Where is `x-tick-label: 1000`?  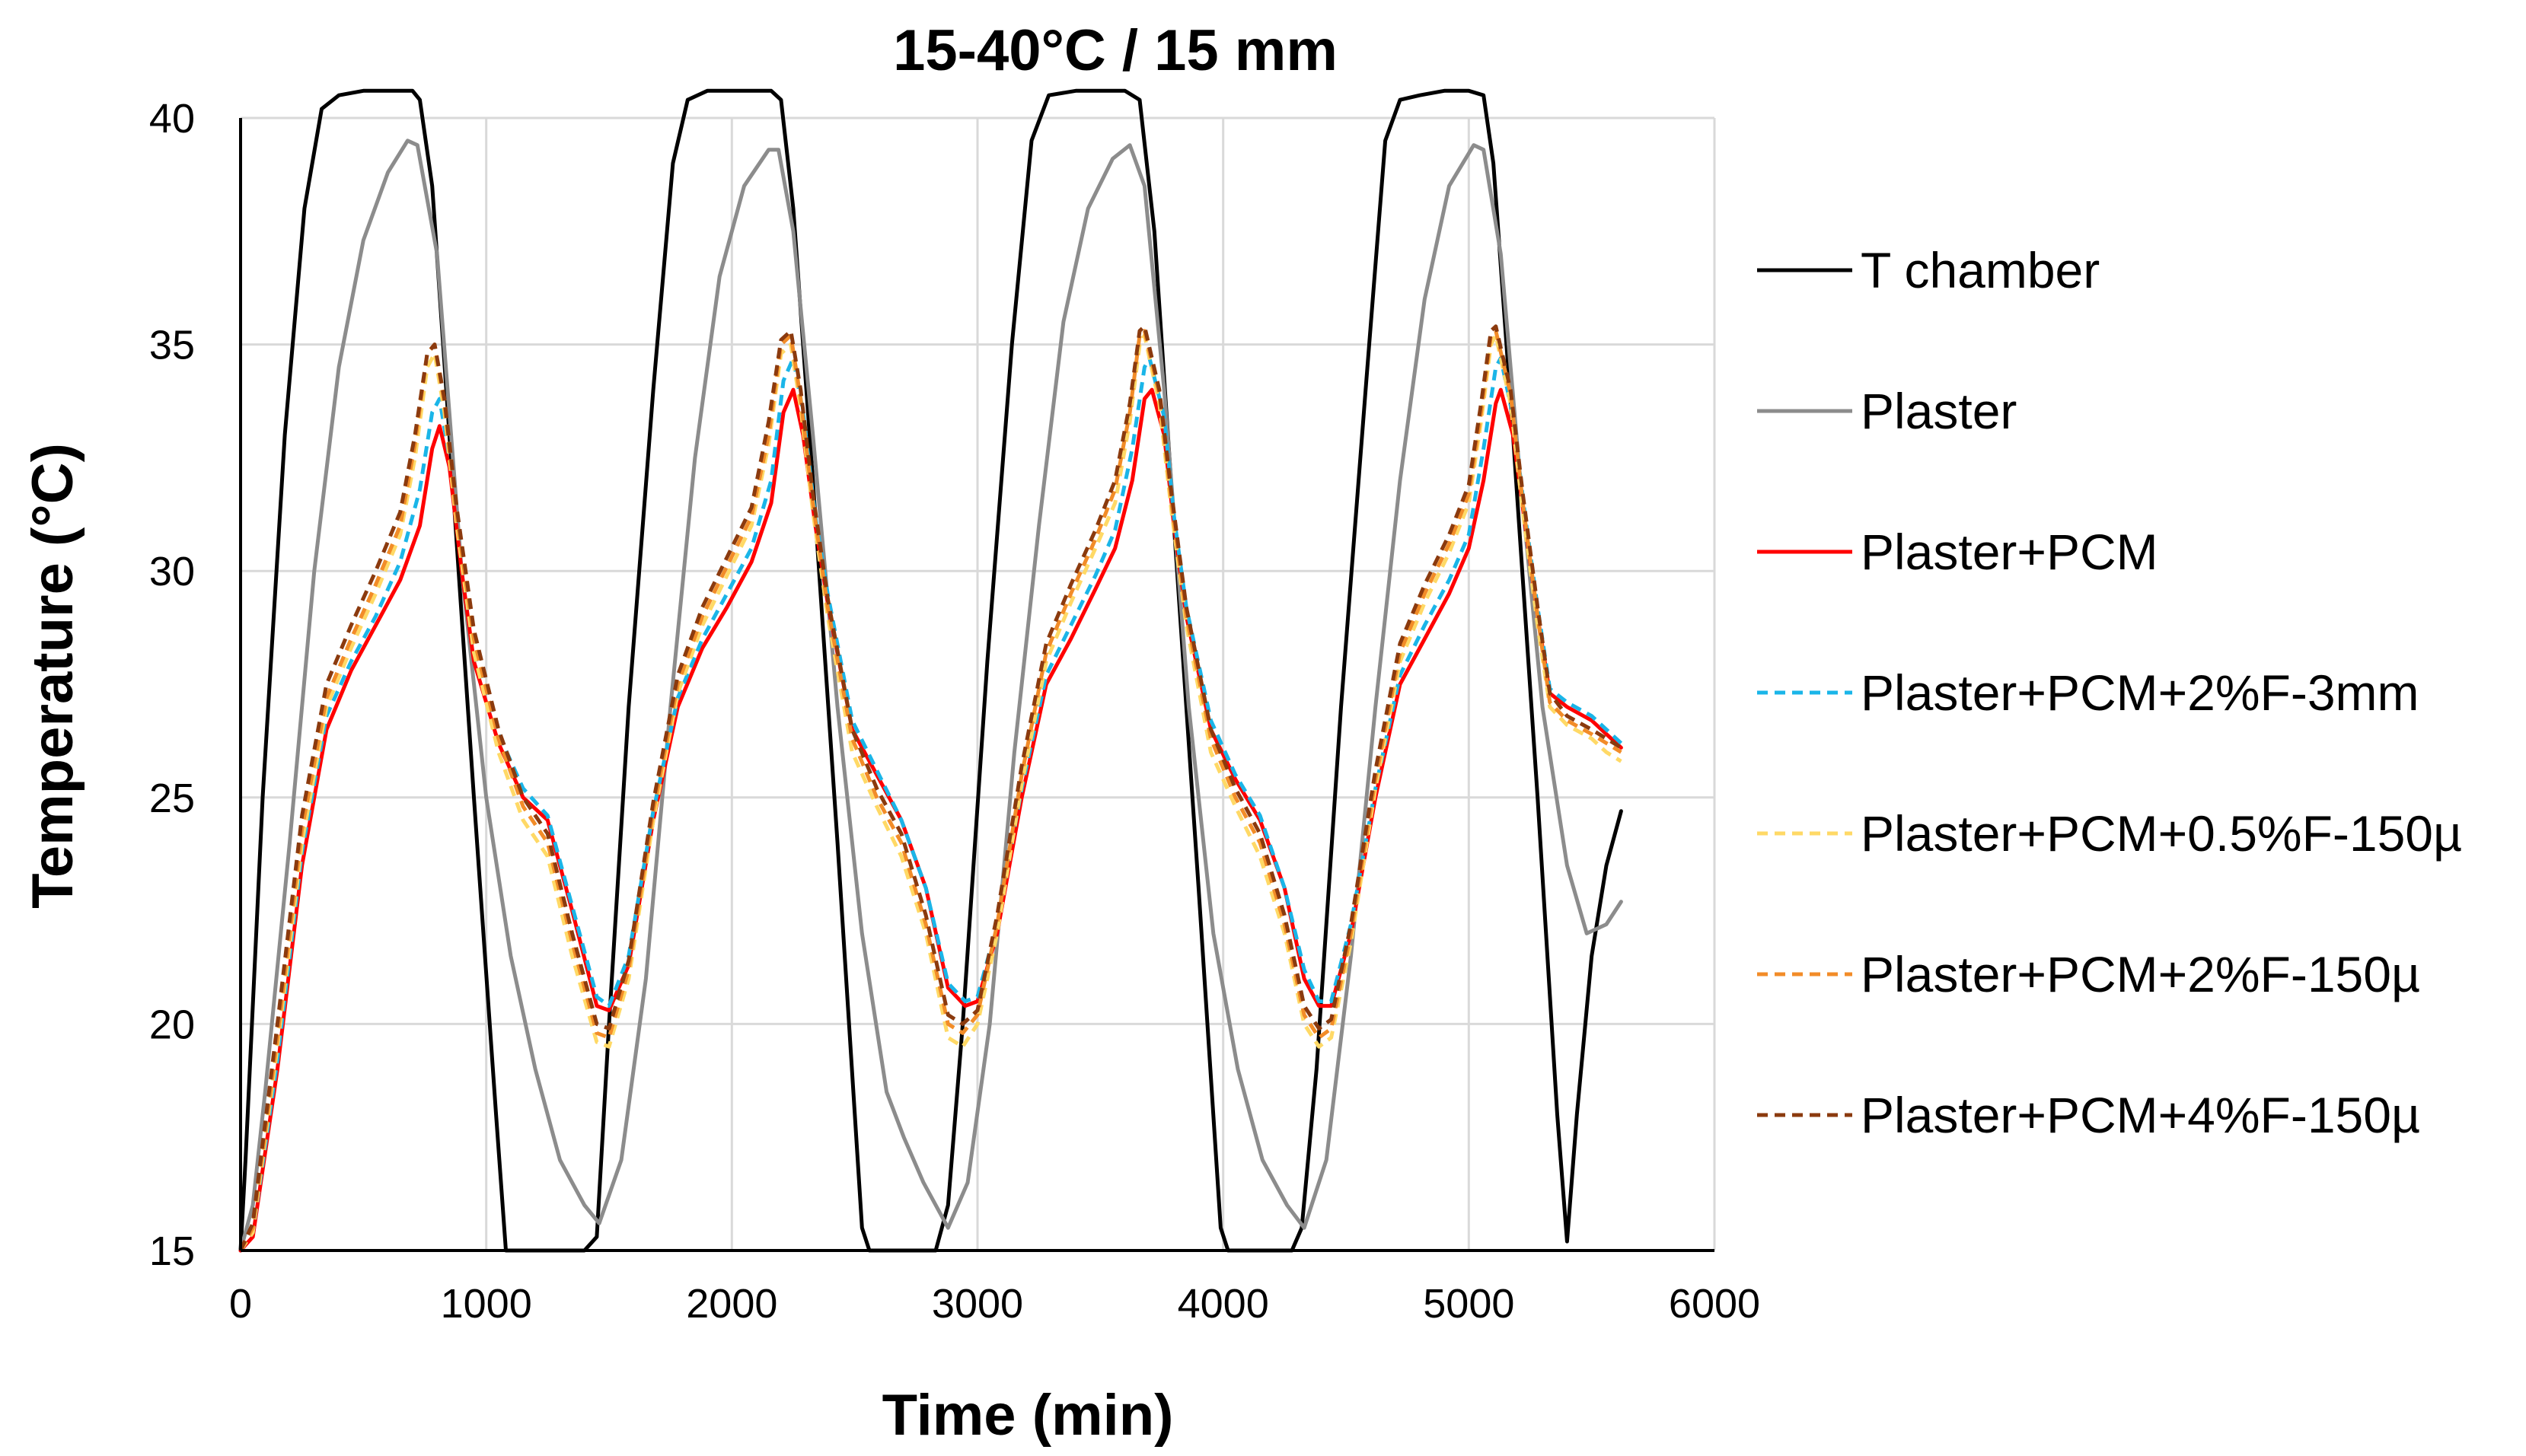
x-tick-label: 1000 is located at coordinates (486, 1304).